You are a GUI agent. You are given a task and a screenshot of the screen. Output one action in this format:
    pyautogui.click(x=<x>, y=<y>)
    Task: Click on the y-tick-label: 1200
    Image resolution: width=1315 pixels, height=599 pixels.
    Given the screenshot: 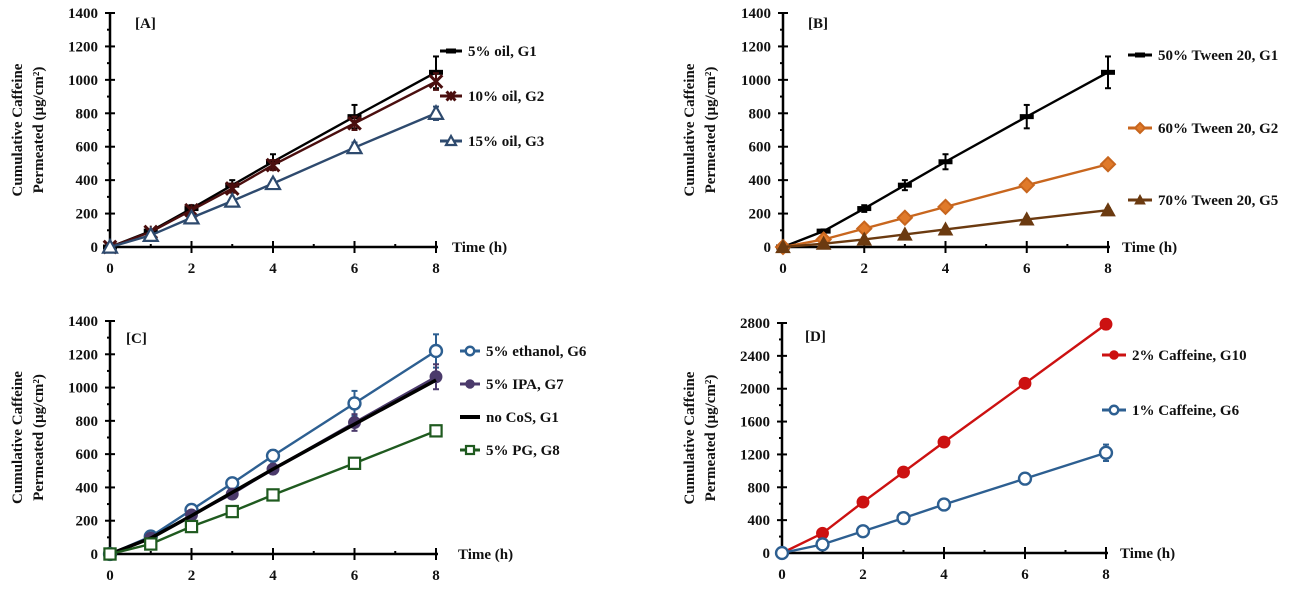 What is the action you would take?
    pyautogui.click(x=755, y=455)
    